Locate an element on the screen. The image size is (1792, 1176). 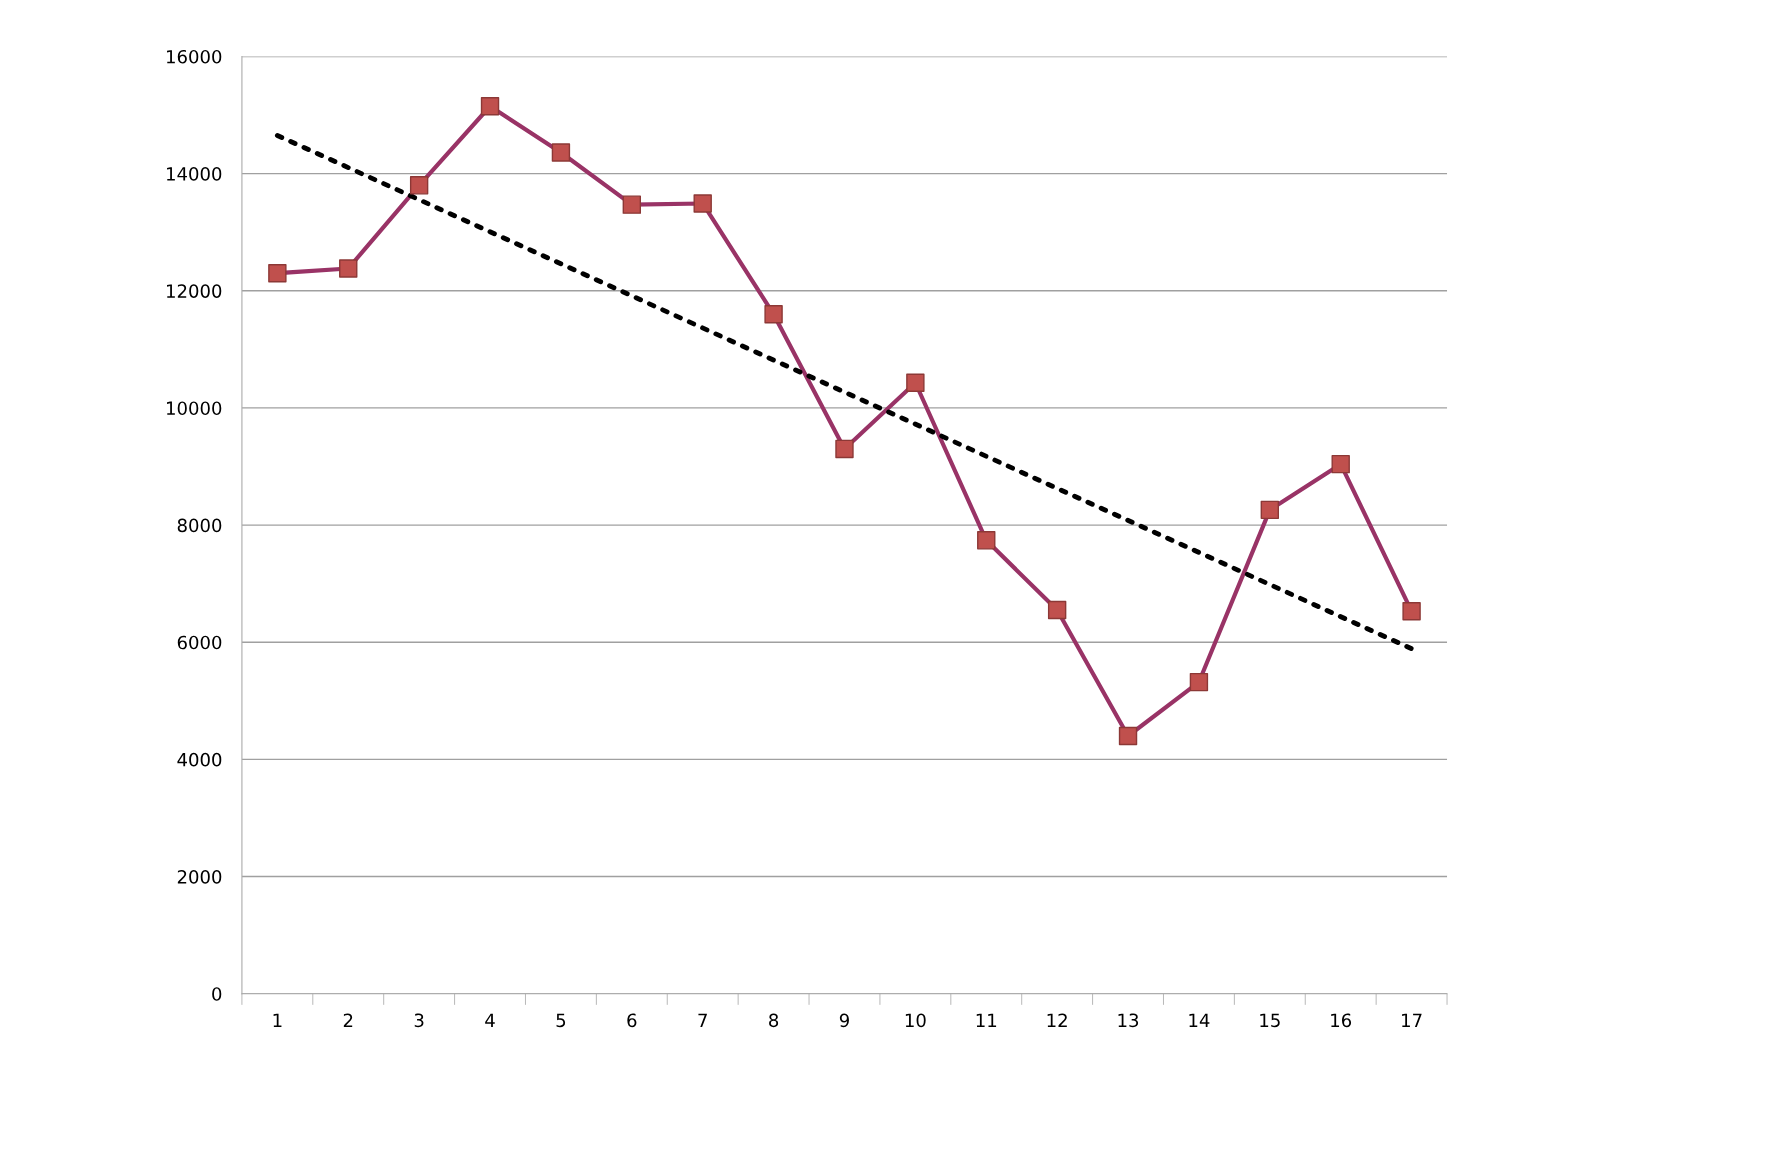
x-tick-label: 6 is located at coordinates (632, 1020).